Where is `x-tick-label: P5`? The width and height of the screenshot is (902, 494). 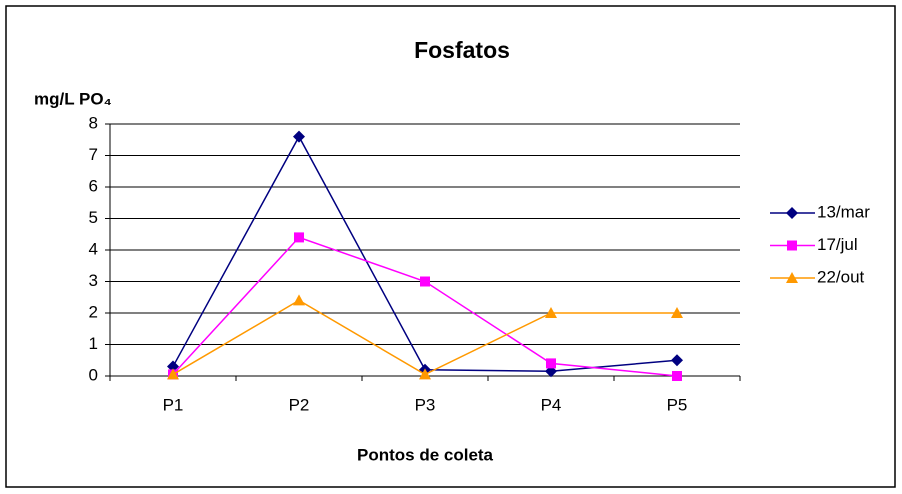 x-tick-label: P5 is located at coordinates (677, 404).